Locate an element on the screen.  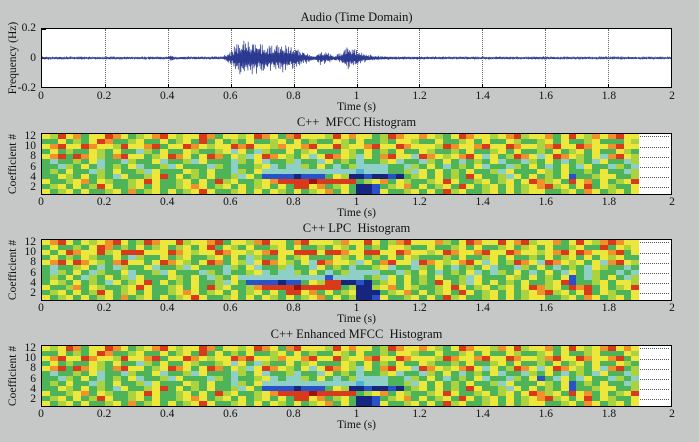
lpc-heatmap is located at coordinates (356, 270).